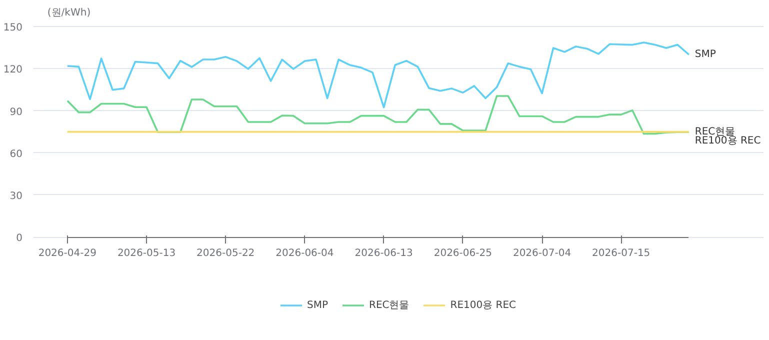 Image resolution: width=769 pixels, height=340 pixels. Describe the element at coordinates (727, 140) in the screenshot. I see `text: RE100용 REC` at that location.